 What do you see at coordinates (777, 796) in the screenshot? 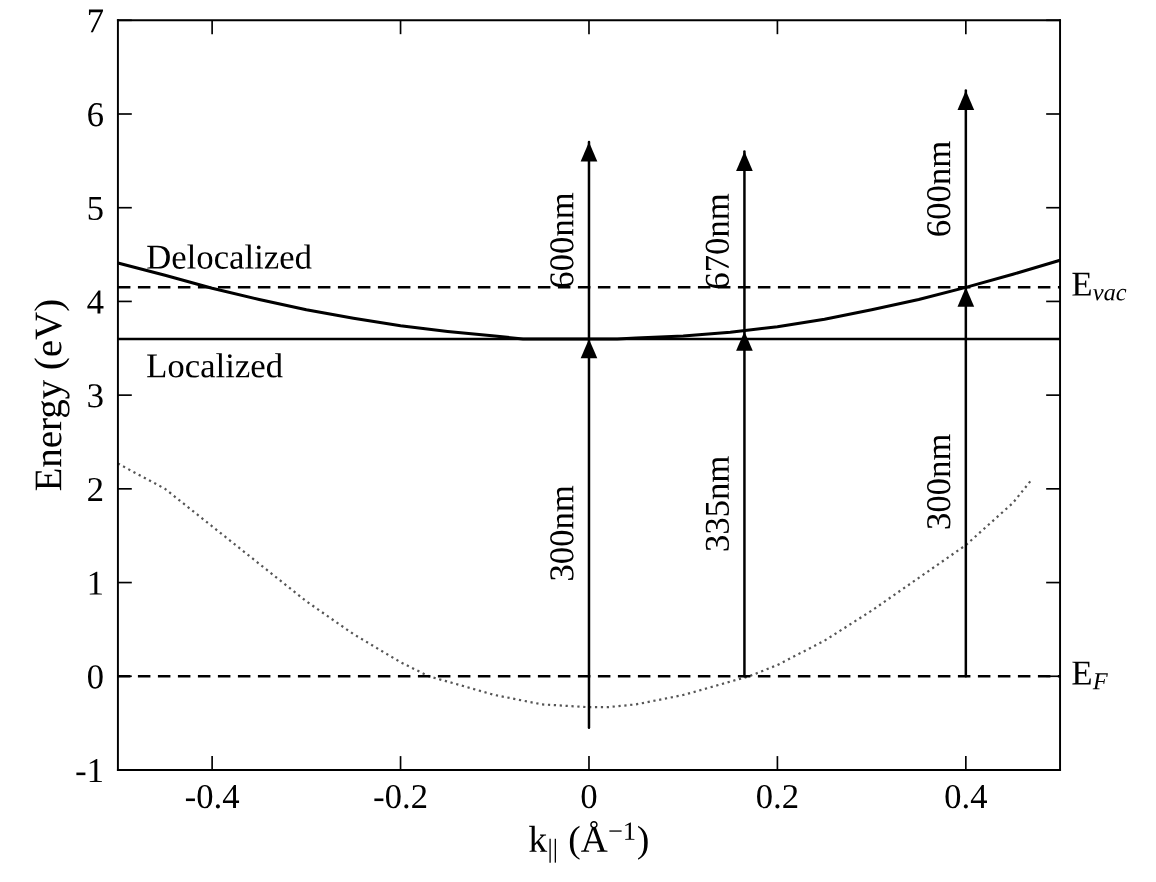
I see `x-tick-label: 0.2` at bounding box center [777, 796].